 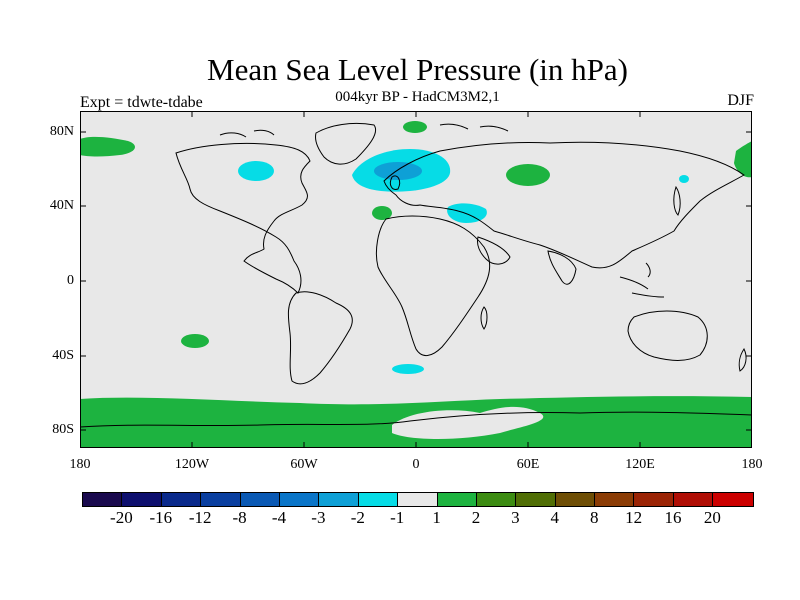 I want to click on colorbar-label: 3, so click(x=515, y=517).